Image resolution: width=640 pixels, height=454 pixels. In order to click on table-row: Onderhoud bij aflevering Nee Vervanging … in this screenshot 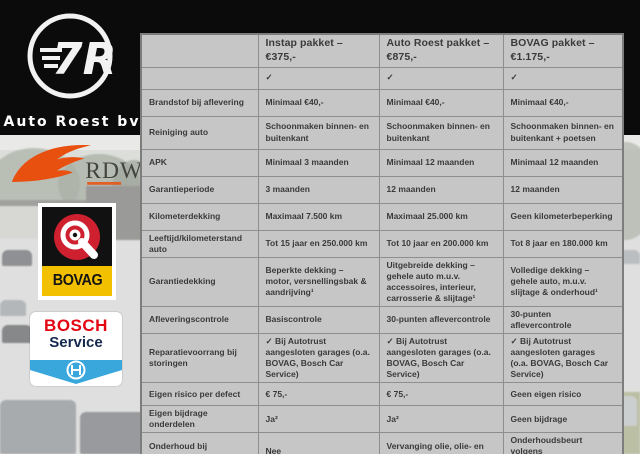, I will do `click(382, 443)`.